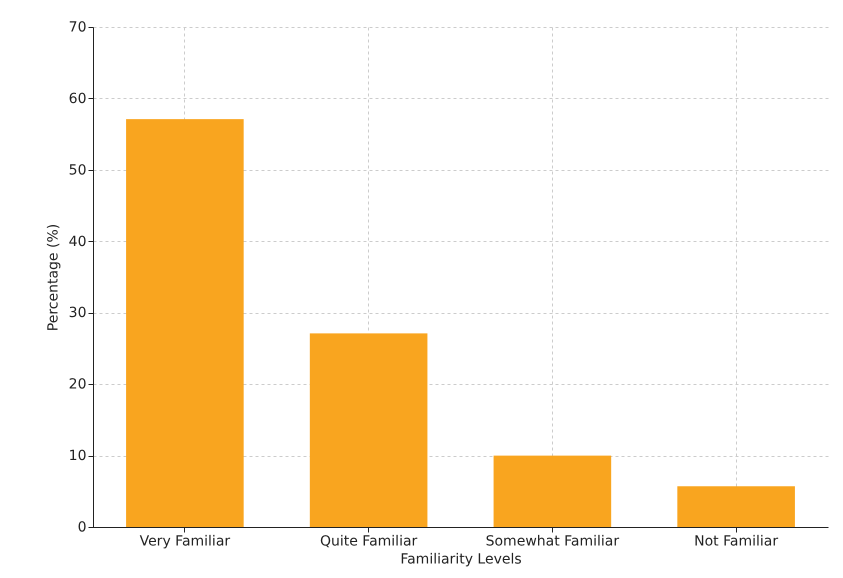 The height and width of the screenshot is (578, 843). I want to click on y-tick-label: 60, so click(77, 98).